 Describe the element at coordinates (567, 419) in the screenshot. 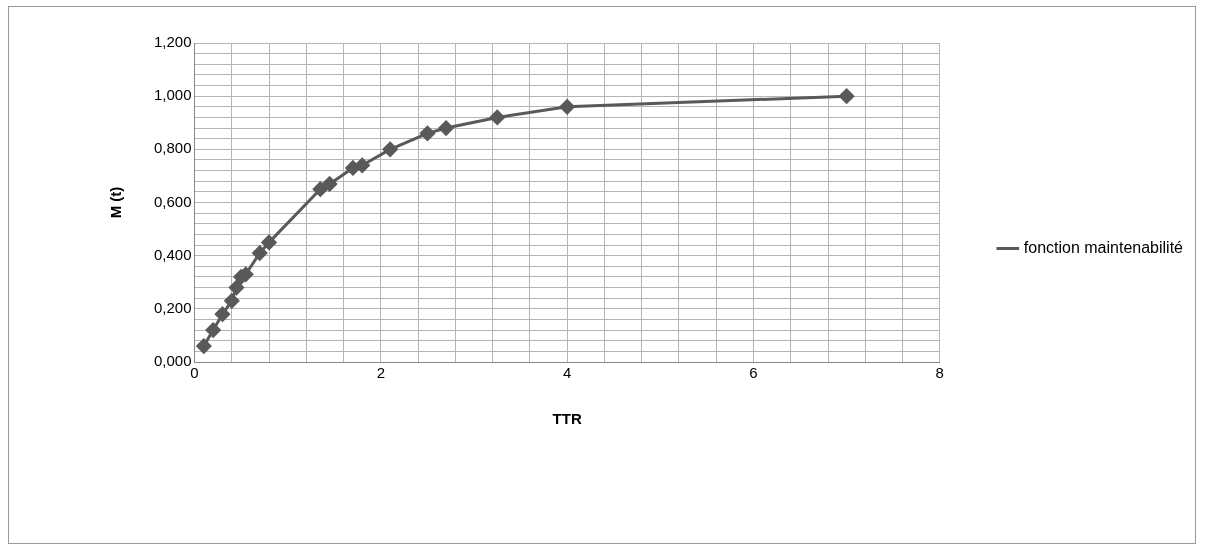

I see `x-axis-title: TTR` at that location.